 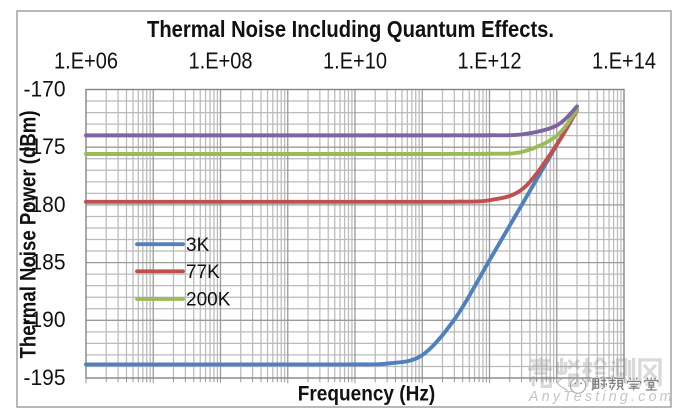 What do you see at coordinates (45, 146) in the screenshot?
I see `svg-text: -175` at bounding box center [45, 146].